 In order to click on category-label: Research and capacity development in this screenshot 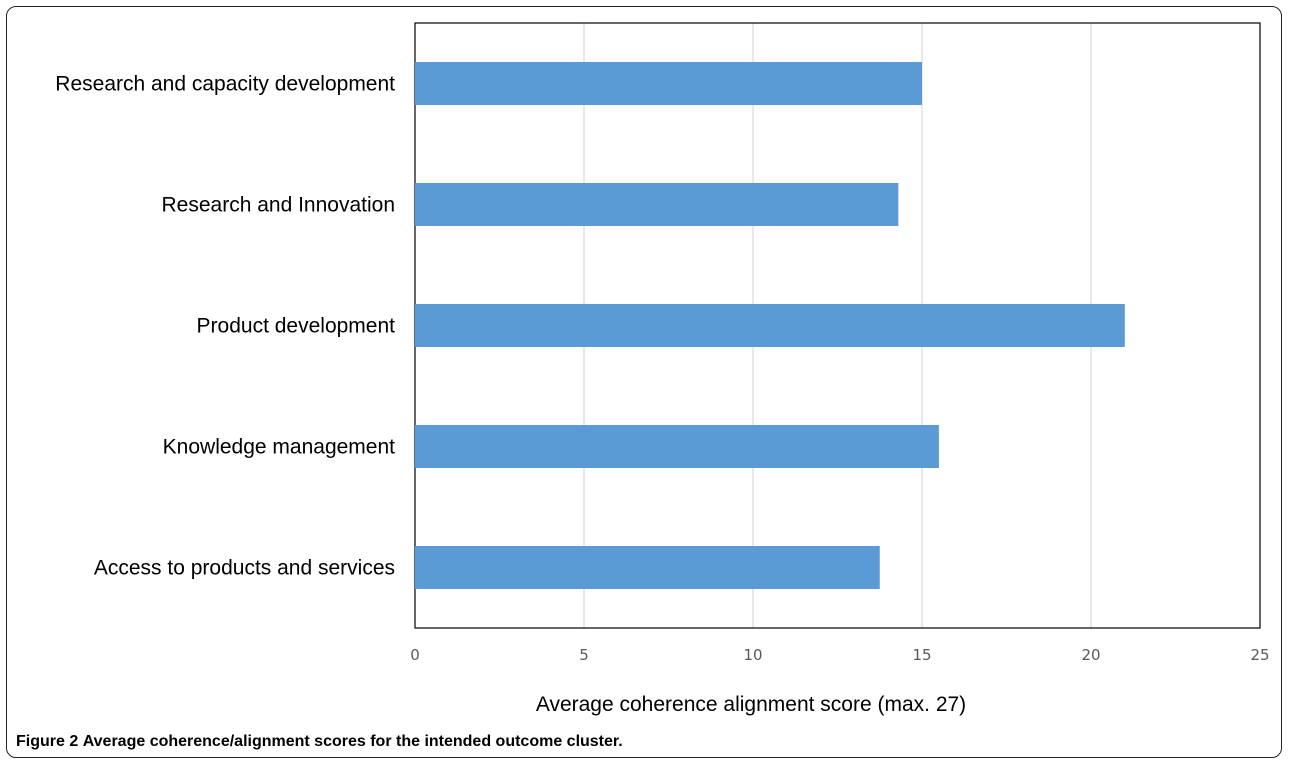, I will do `click(225, 84)`.